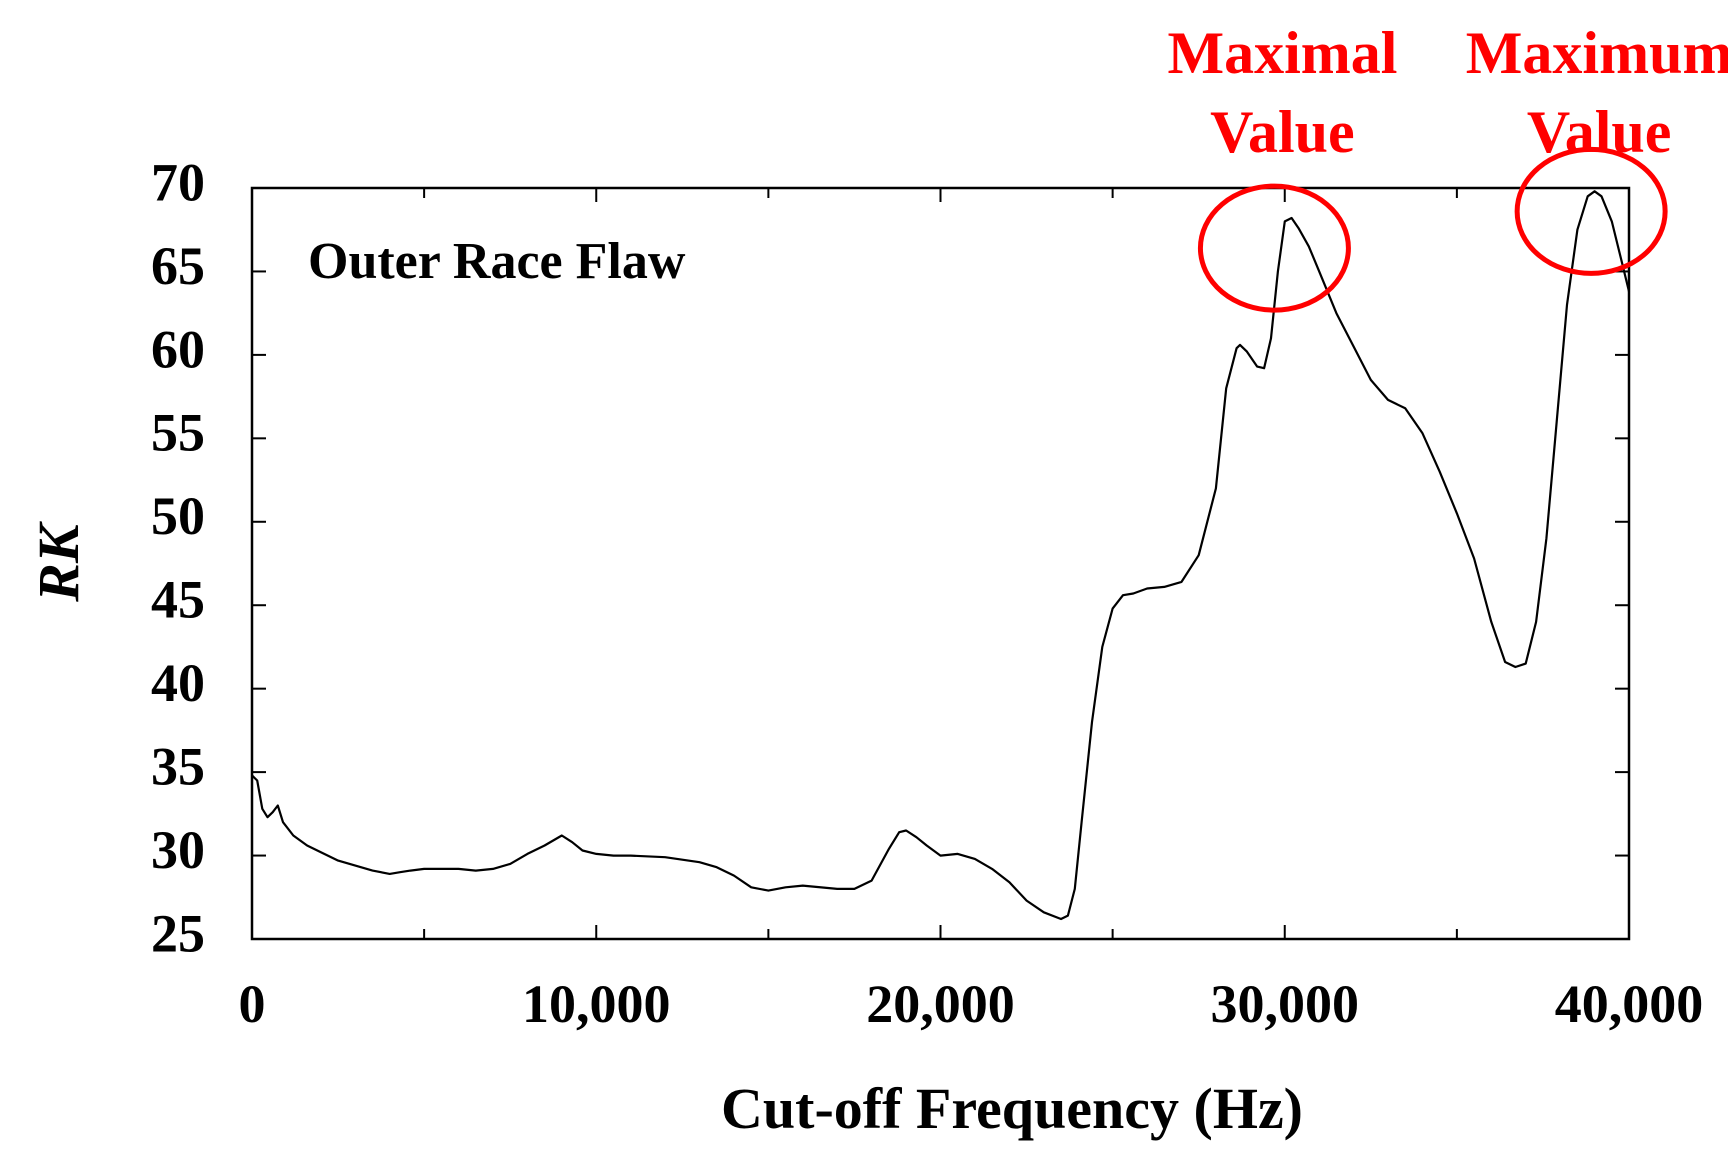 The width and height of the screenshot is (1728, 1164). What do you see at coordinates (1447, 166) in the screenshot?
I see `highlight-markers: Maximal Value Maximum Value` at bounding box center [1447, 166].